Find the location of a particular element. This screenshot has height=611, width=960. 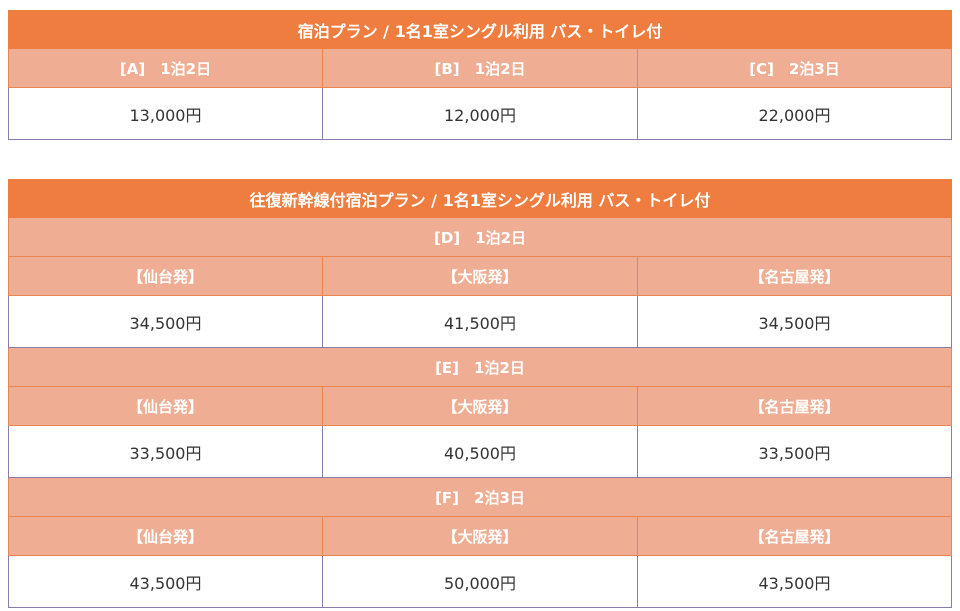

price-e-osaka: 40,500円 is located at coordinates (480, 451).